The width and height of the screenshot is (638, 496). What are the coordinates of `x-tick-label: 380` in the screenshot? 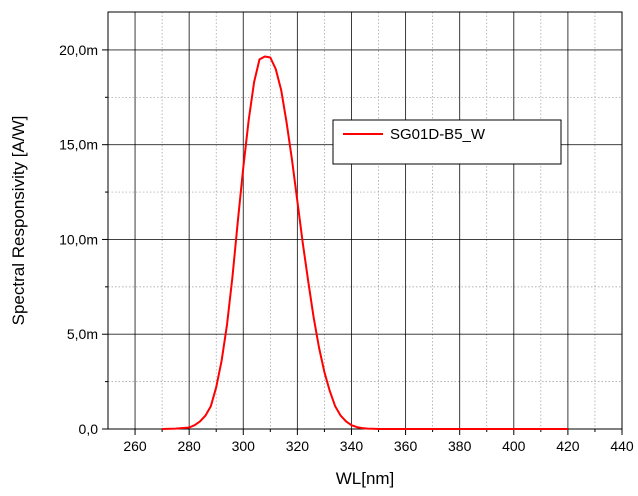 It's located at (460, 446).